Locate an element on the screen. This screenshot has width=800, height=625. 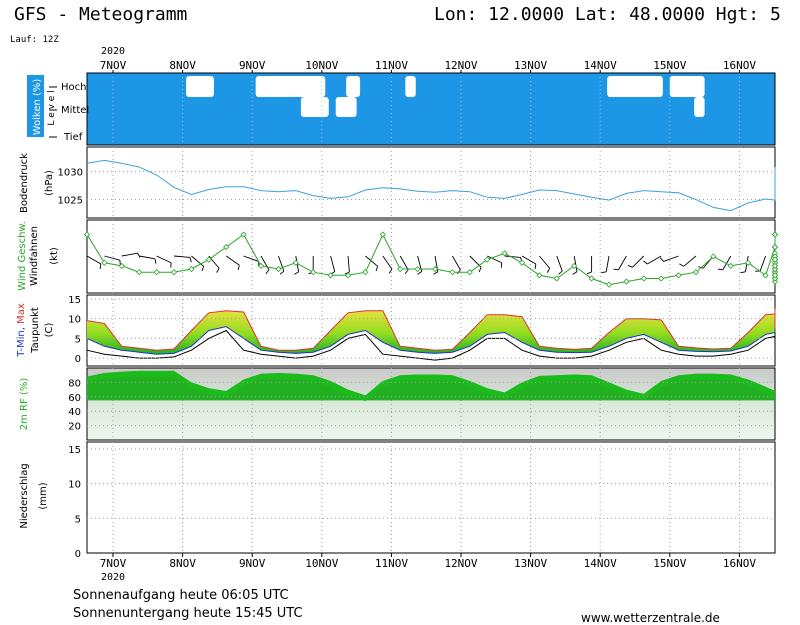
level-low-label: Tief is located at coordinates (73, 137).